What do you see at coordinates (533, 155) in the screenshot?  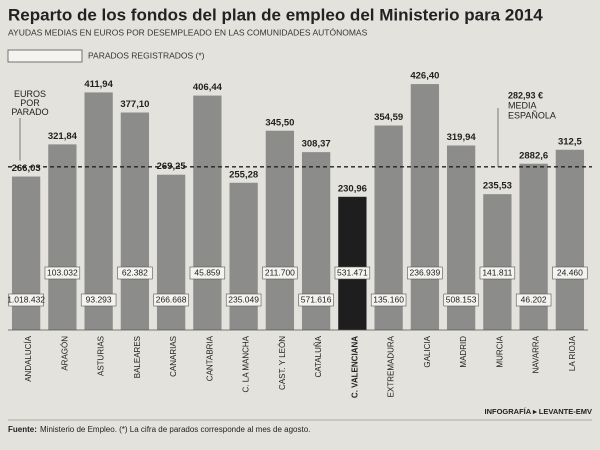 I see `value-label: 2882,6` at bounding box center [533, 155].